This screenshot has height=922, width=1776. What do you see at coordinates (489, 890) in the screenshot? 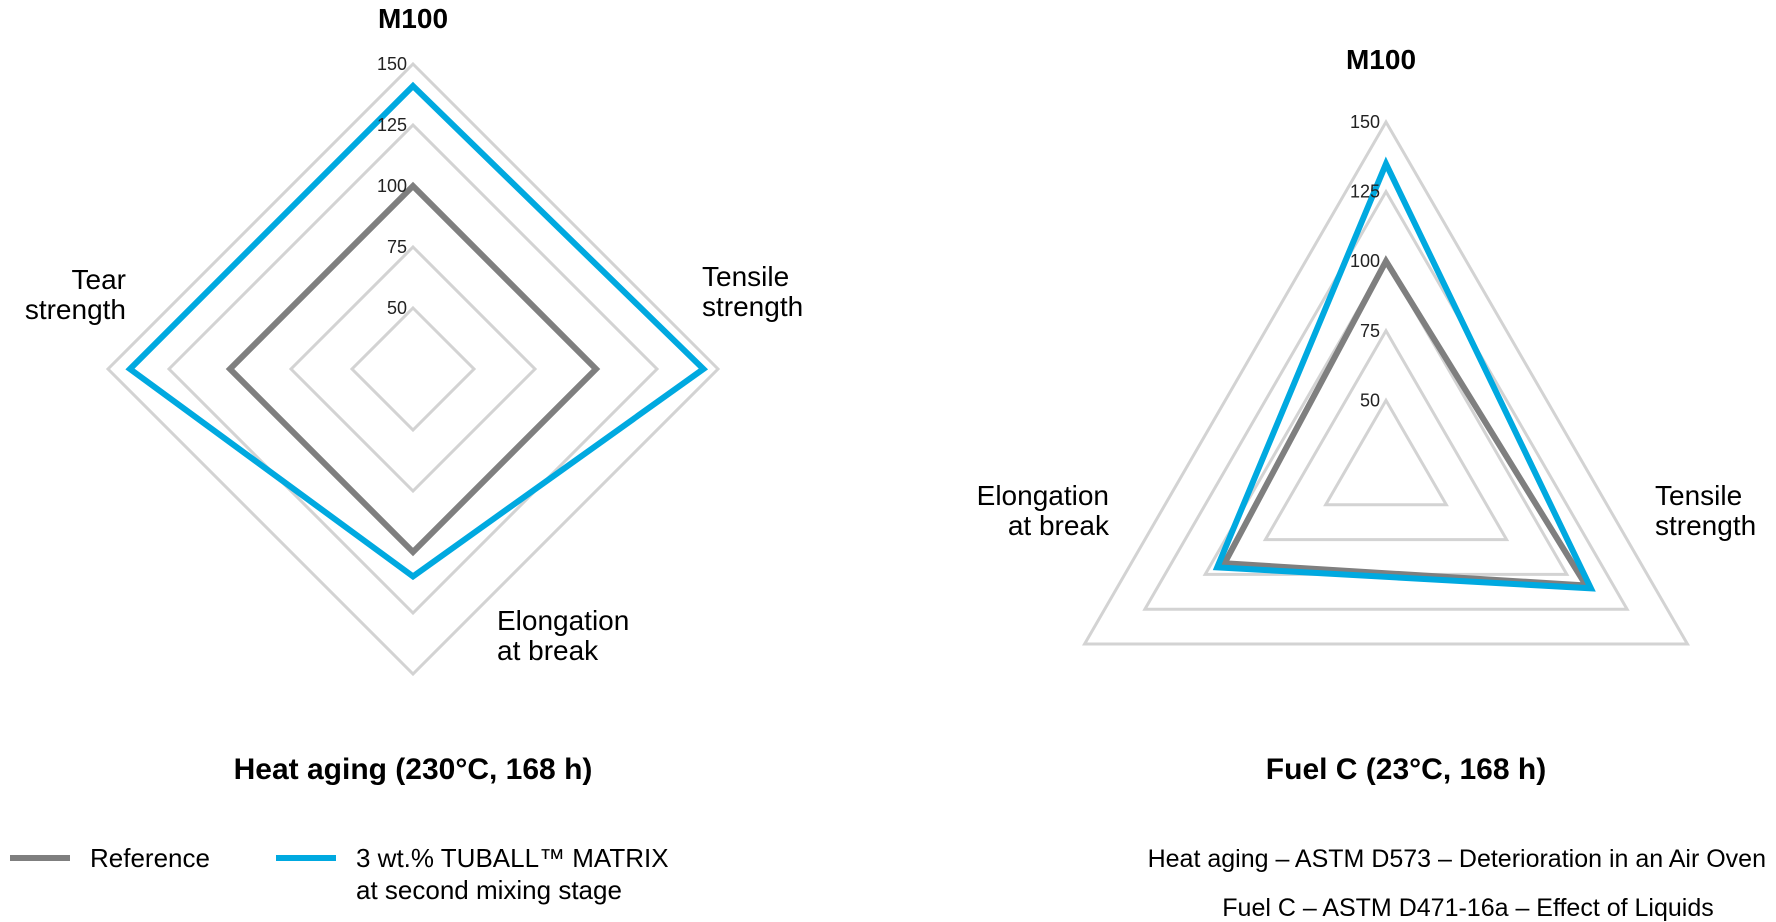
I see `legend-label-tuball-line2: at second mixing stage` at bounding box center [489, 890].